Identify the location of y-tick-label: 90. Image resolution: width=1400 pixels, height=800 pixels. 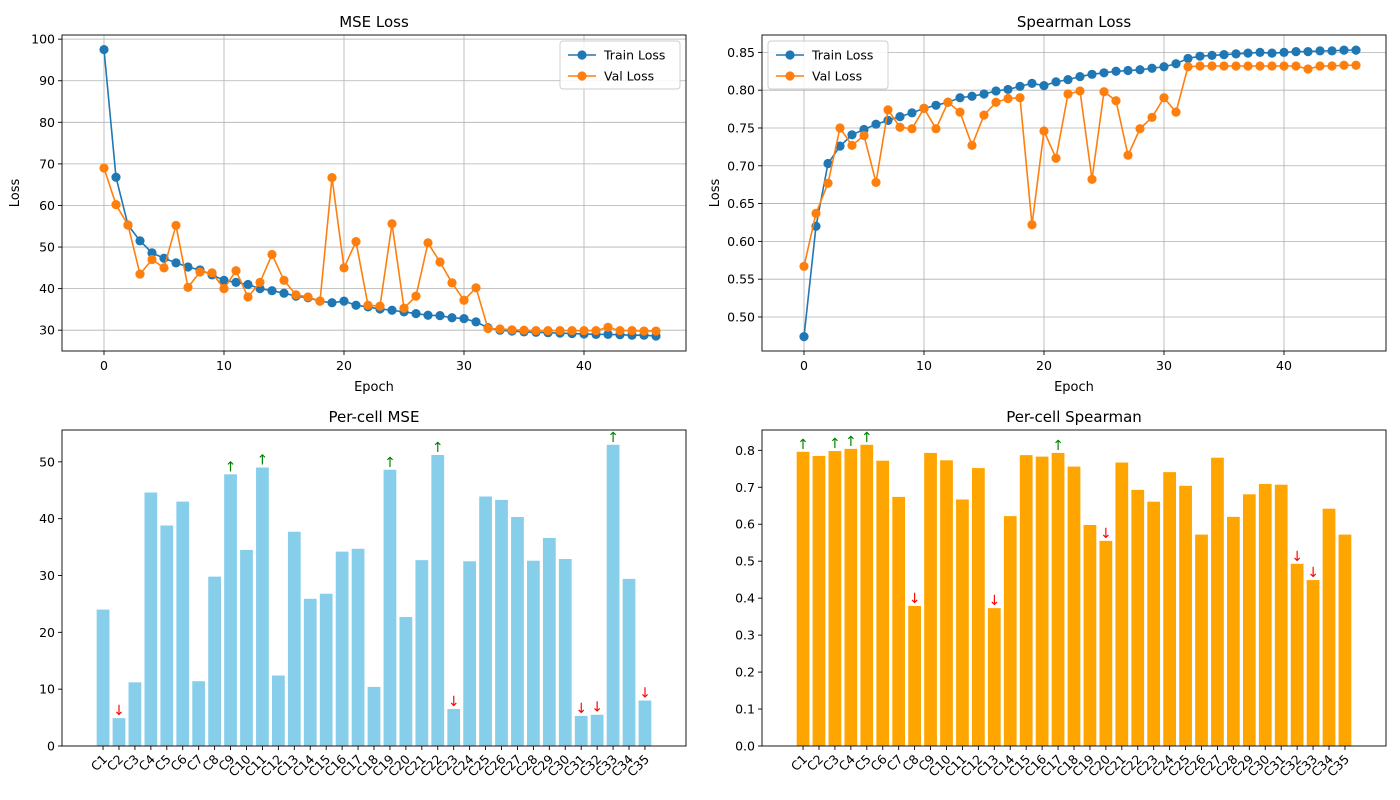
(47, 80).